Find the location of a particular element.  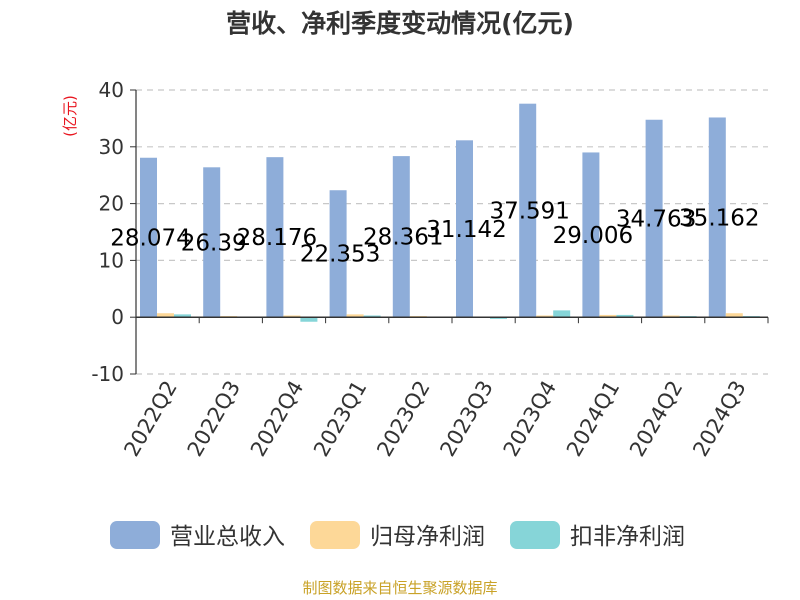

legend-label-1: 营业总收入 is located at coordinates (227, 537).